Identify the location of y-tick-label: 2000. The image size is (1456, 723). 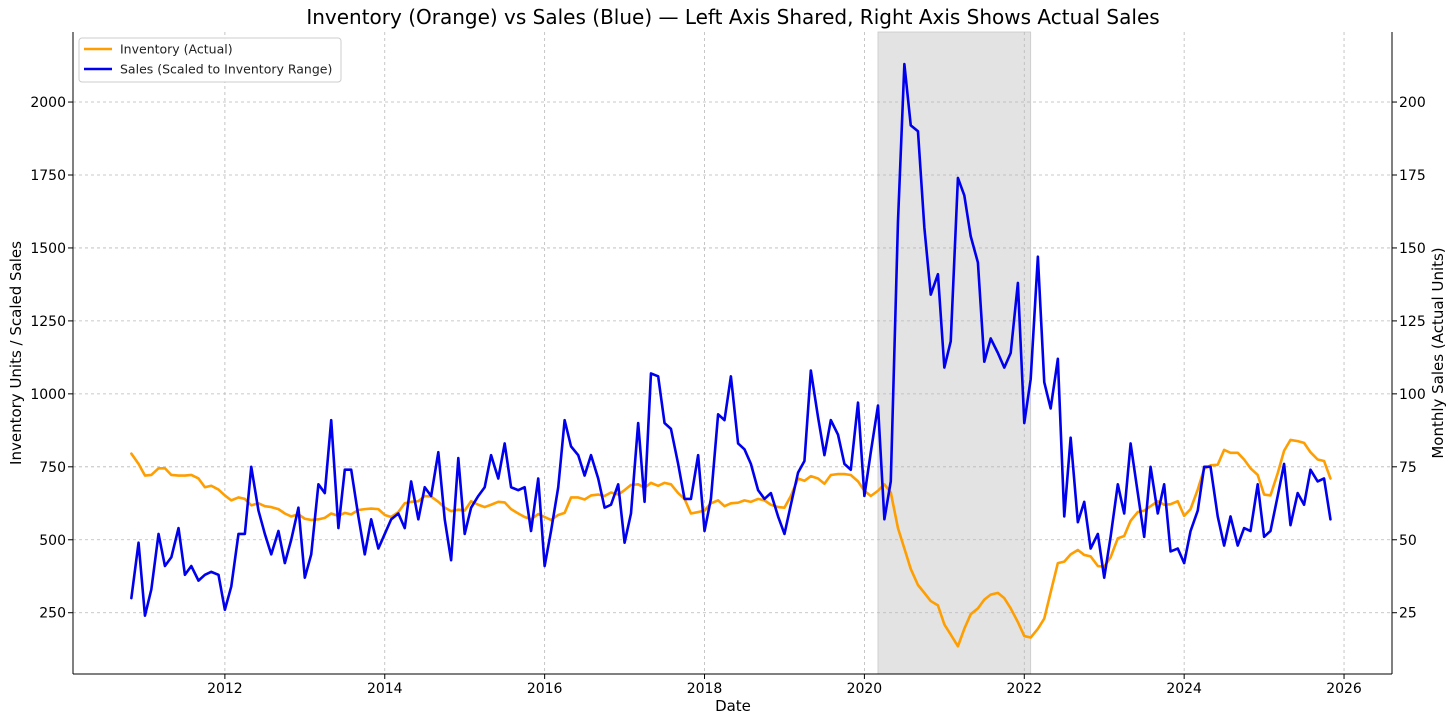
(48, 103).